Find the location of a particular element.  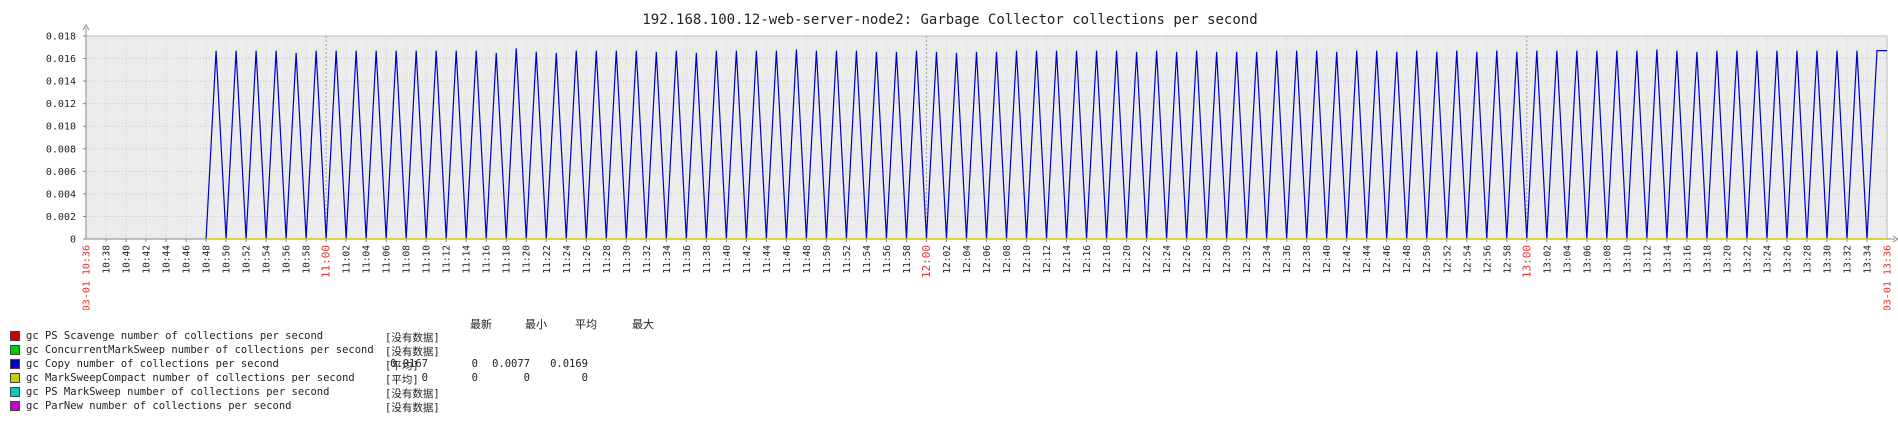

x-tick-label: 13:12 is located at coordinates (1647, 259).